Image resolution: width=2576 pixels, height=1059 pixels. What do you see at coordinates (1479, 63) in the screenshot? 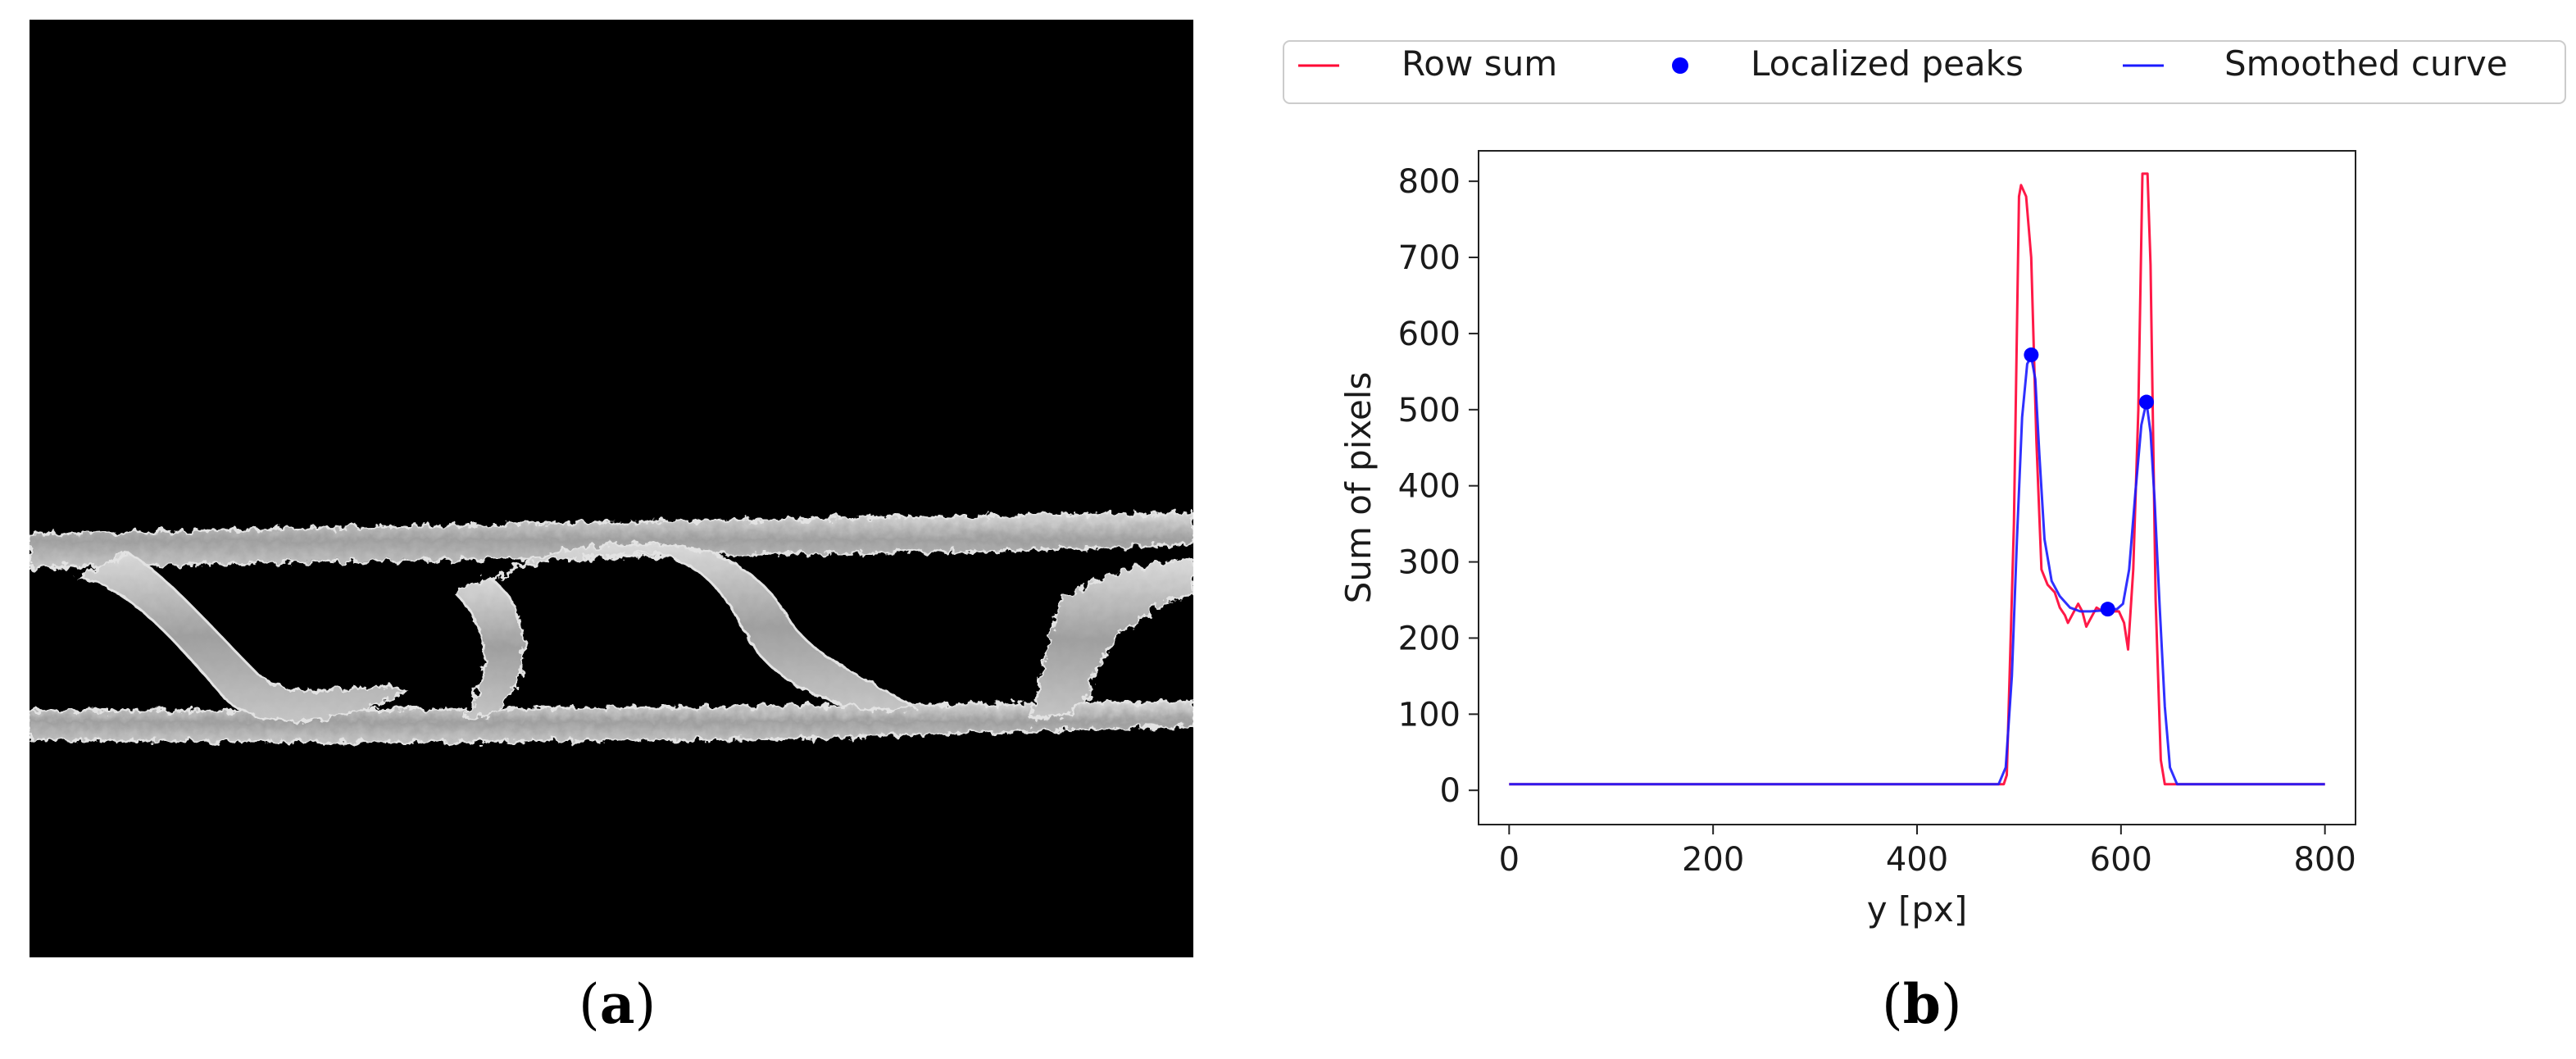
I see `legend-label-row-sum: Row sum` at bounding box center [1479, 63].